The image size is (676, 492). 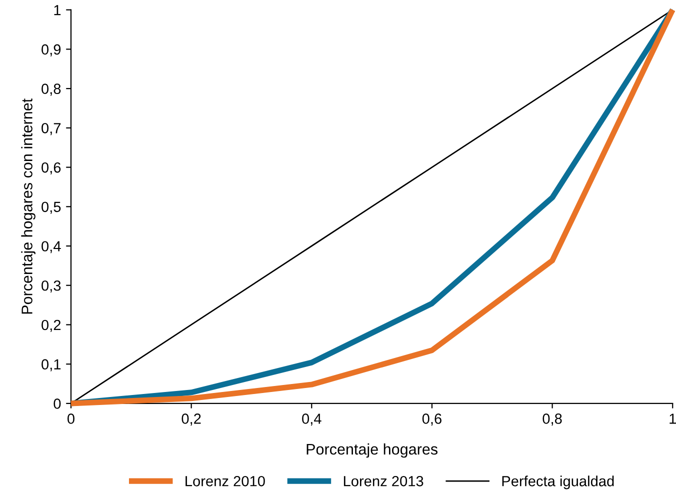 What do you see at coordinates (225, 481) in the screenshot?
I see `legend-label: Lorenz 2010` at bounding box center [225, 481].